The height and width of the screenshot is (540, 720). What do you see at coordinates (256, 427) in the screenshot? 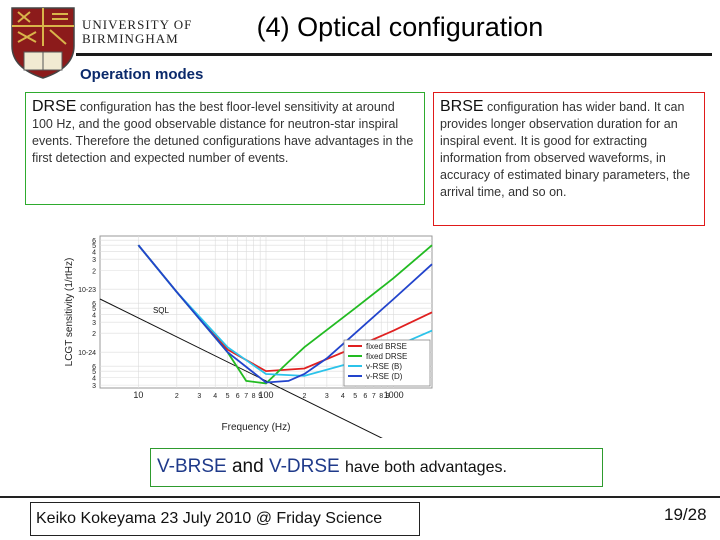
I see `x-axis-label: Frequency (Hz)` at bounding box center [256, 427].